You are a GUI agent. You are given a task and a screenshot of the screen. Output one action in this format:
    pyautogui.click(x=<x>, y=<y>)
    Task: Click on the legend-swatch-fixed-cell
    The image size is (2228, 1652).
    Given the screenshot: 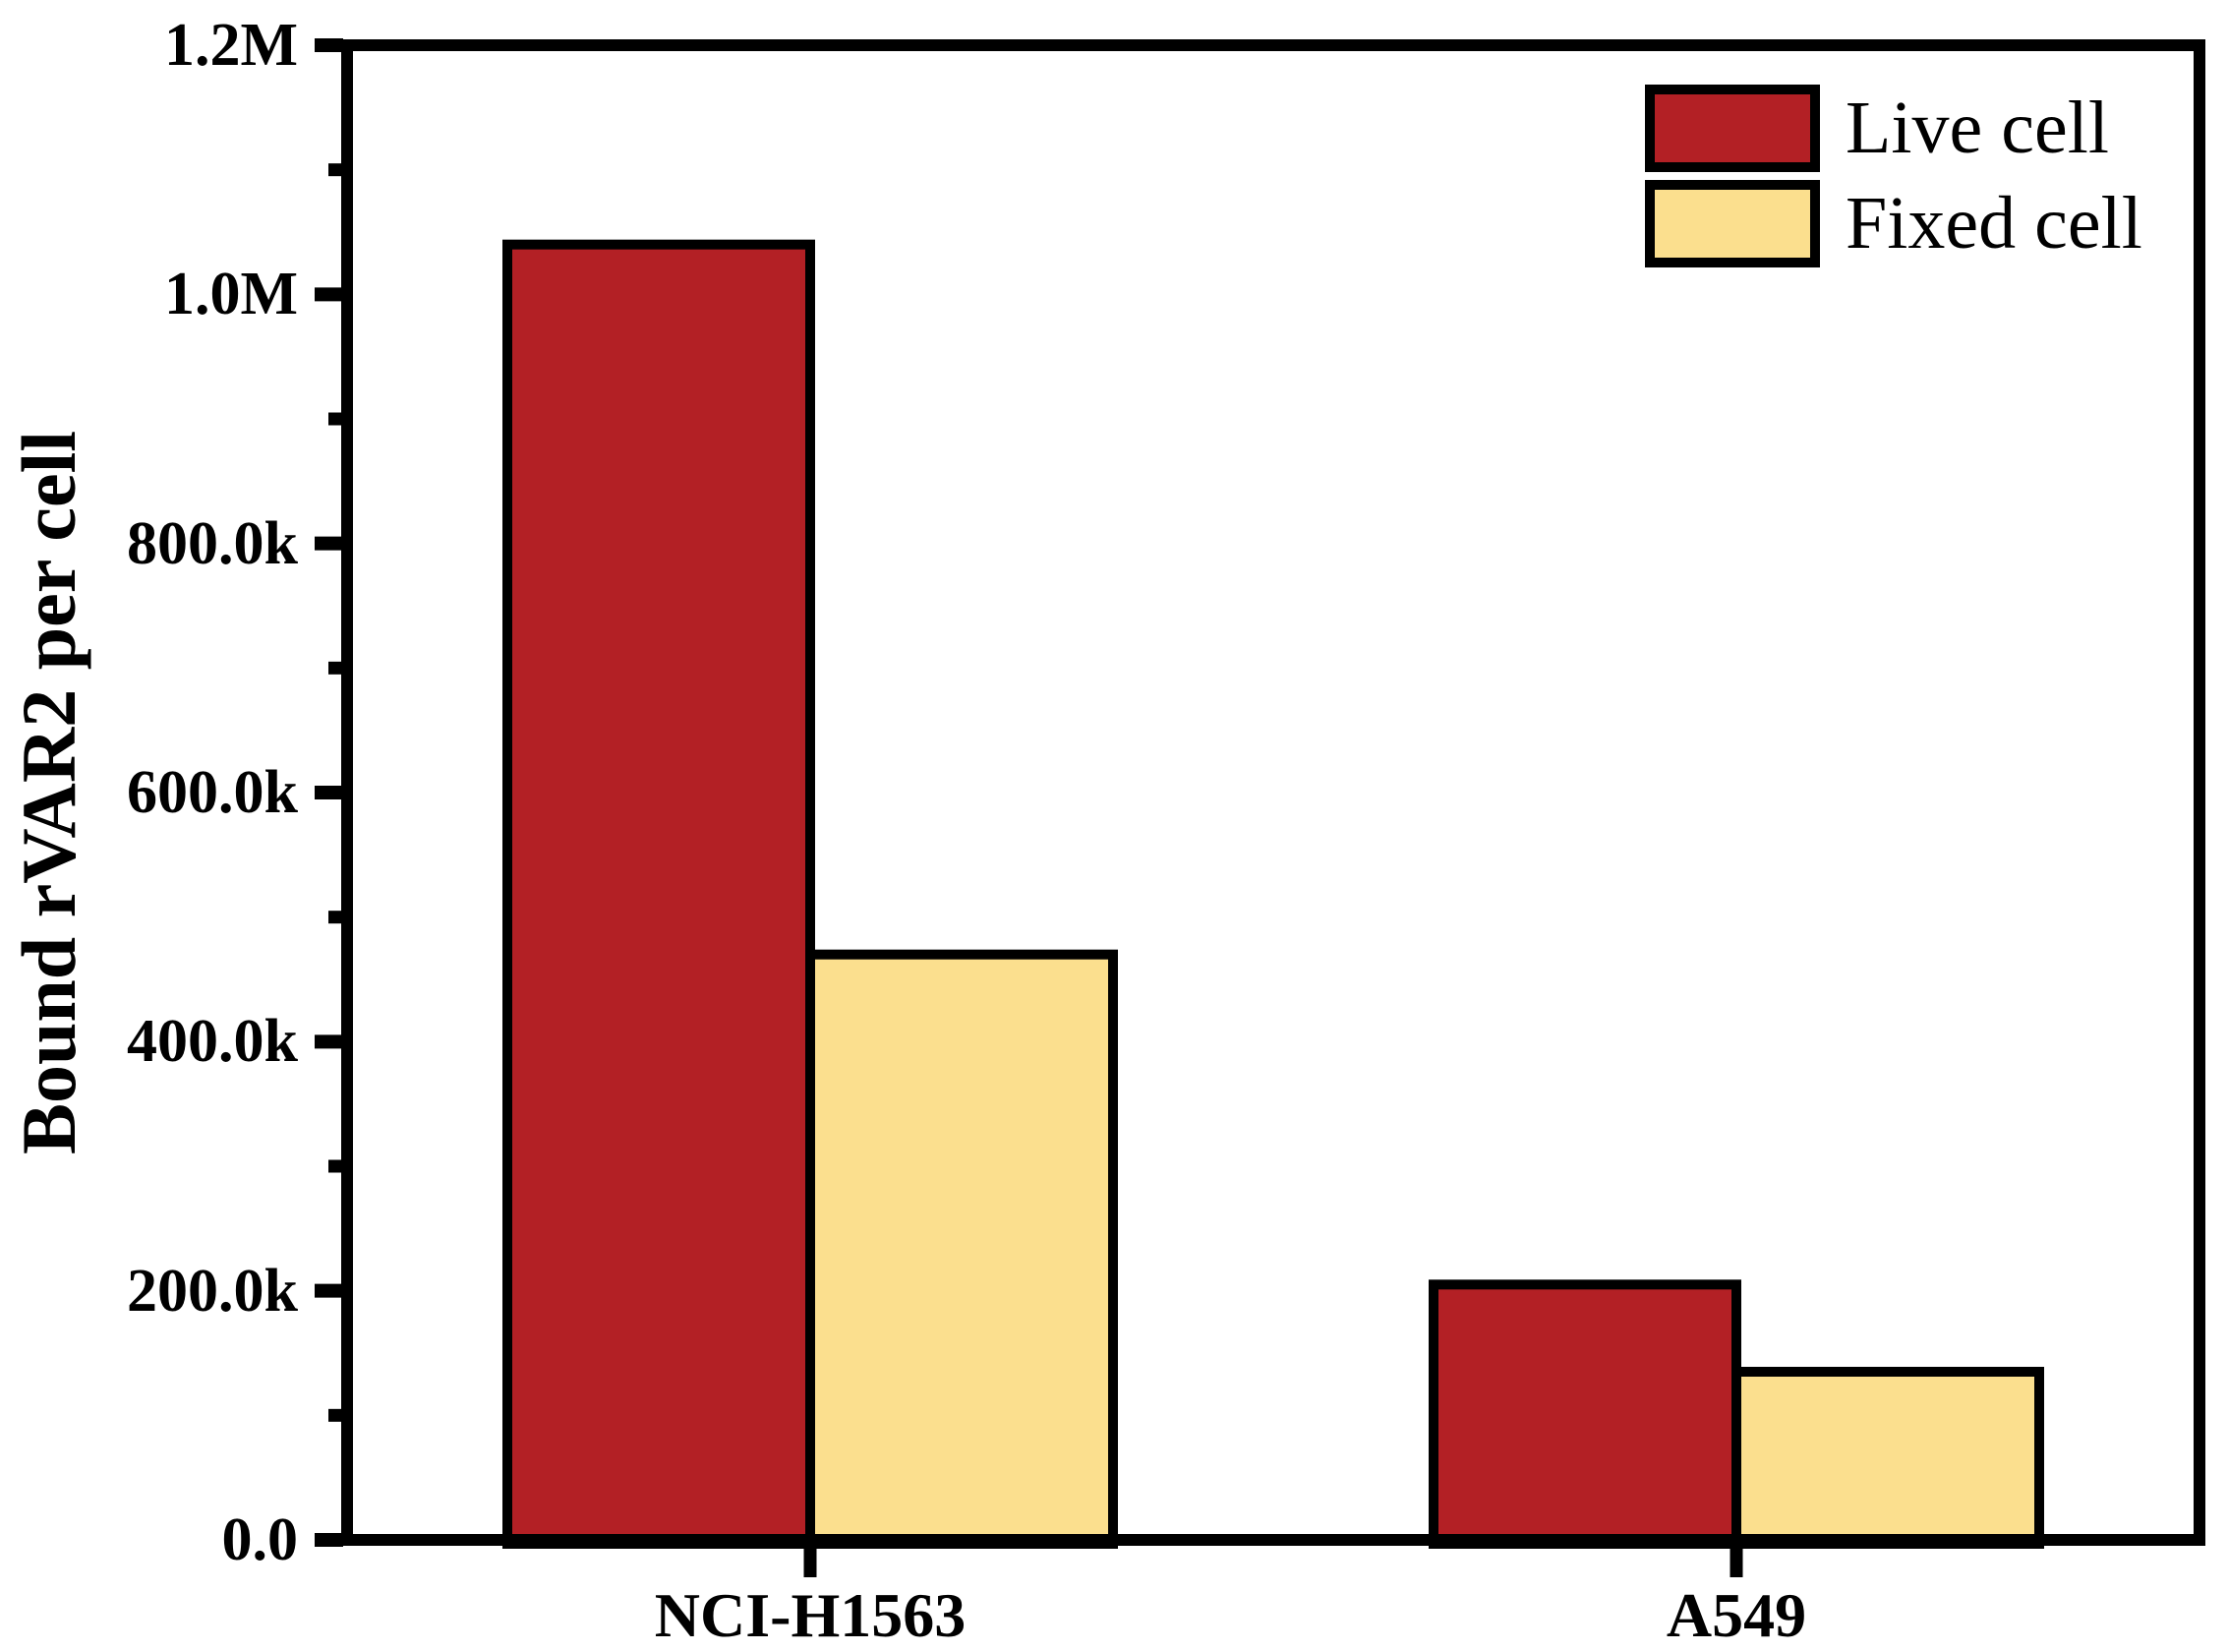 What is the action you would take?
    pyautogui.click(x=1732, y=223)
    